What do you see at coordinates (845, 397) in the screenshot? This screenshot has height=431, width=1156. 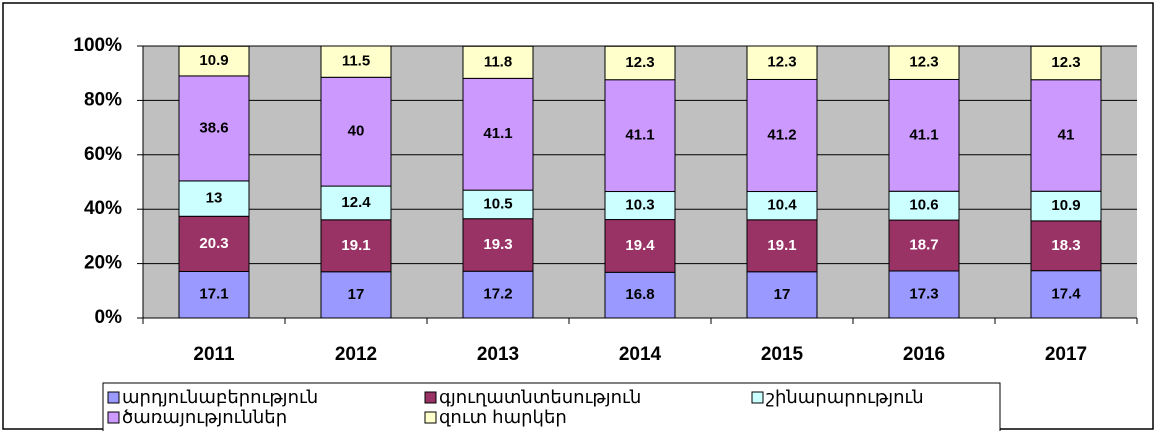 I see `legend-label: շինարարություն` at bounding box center [845, 397].